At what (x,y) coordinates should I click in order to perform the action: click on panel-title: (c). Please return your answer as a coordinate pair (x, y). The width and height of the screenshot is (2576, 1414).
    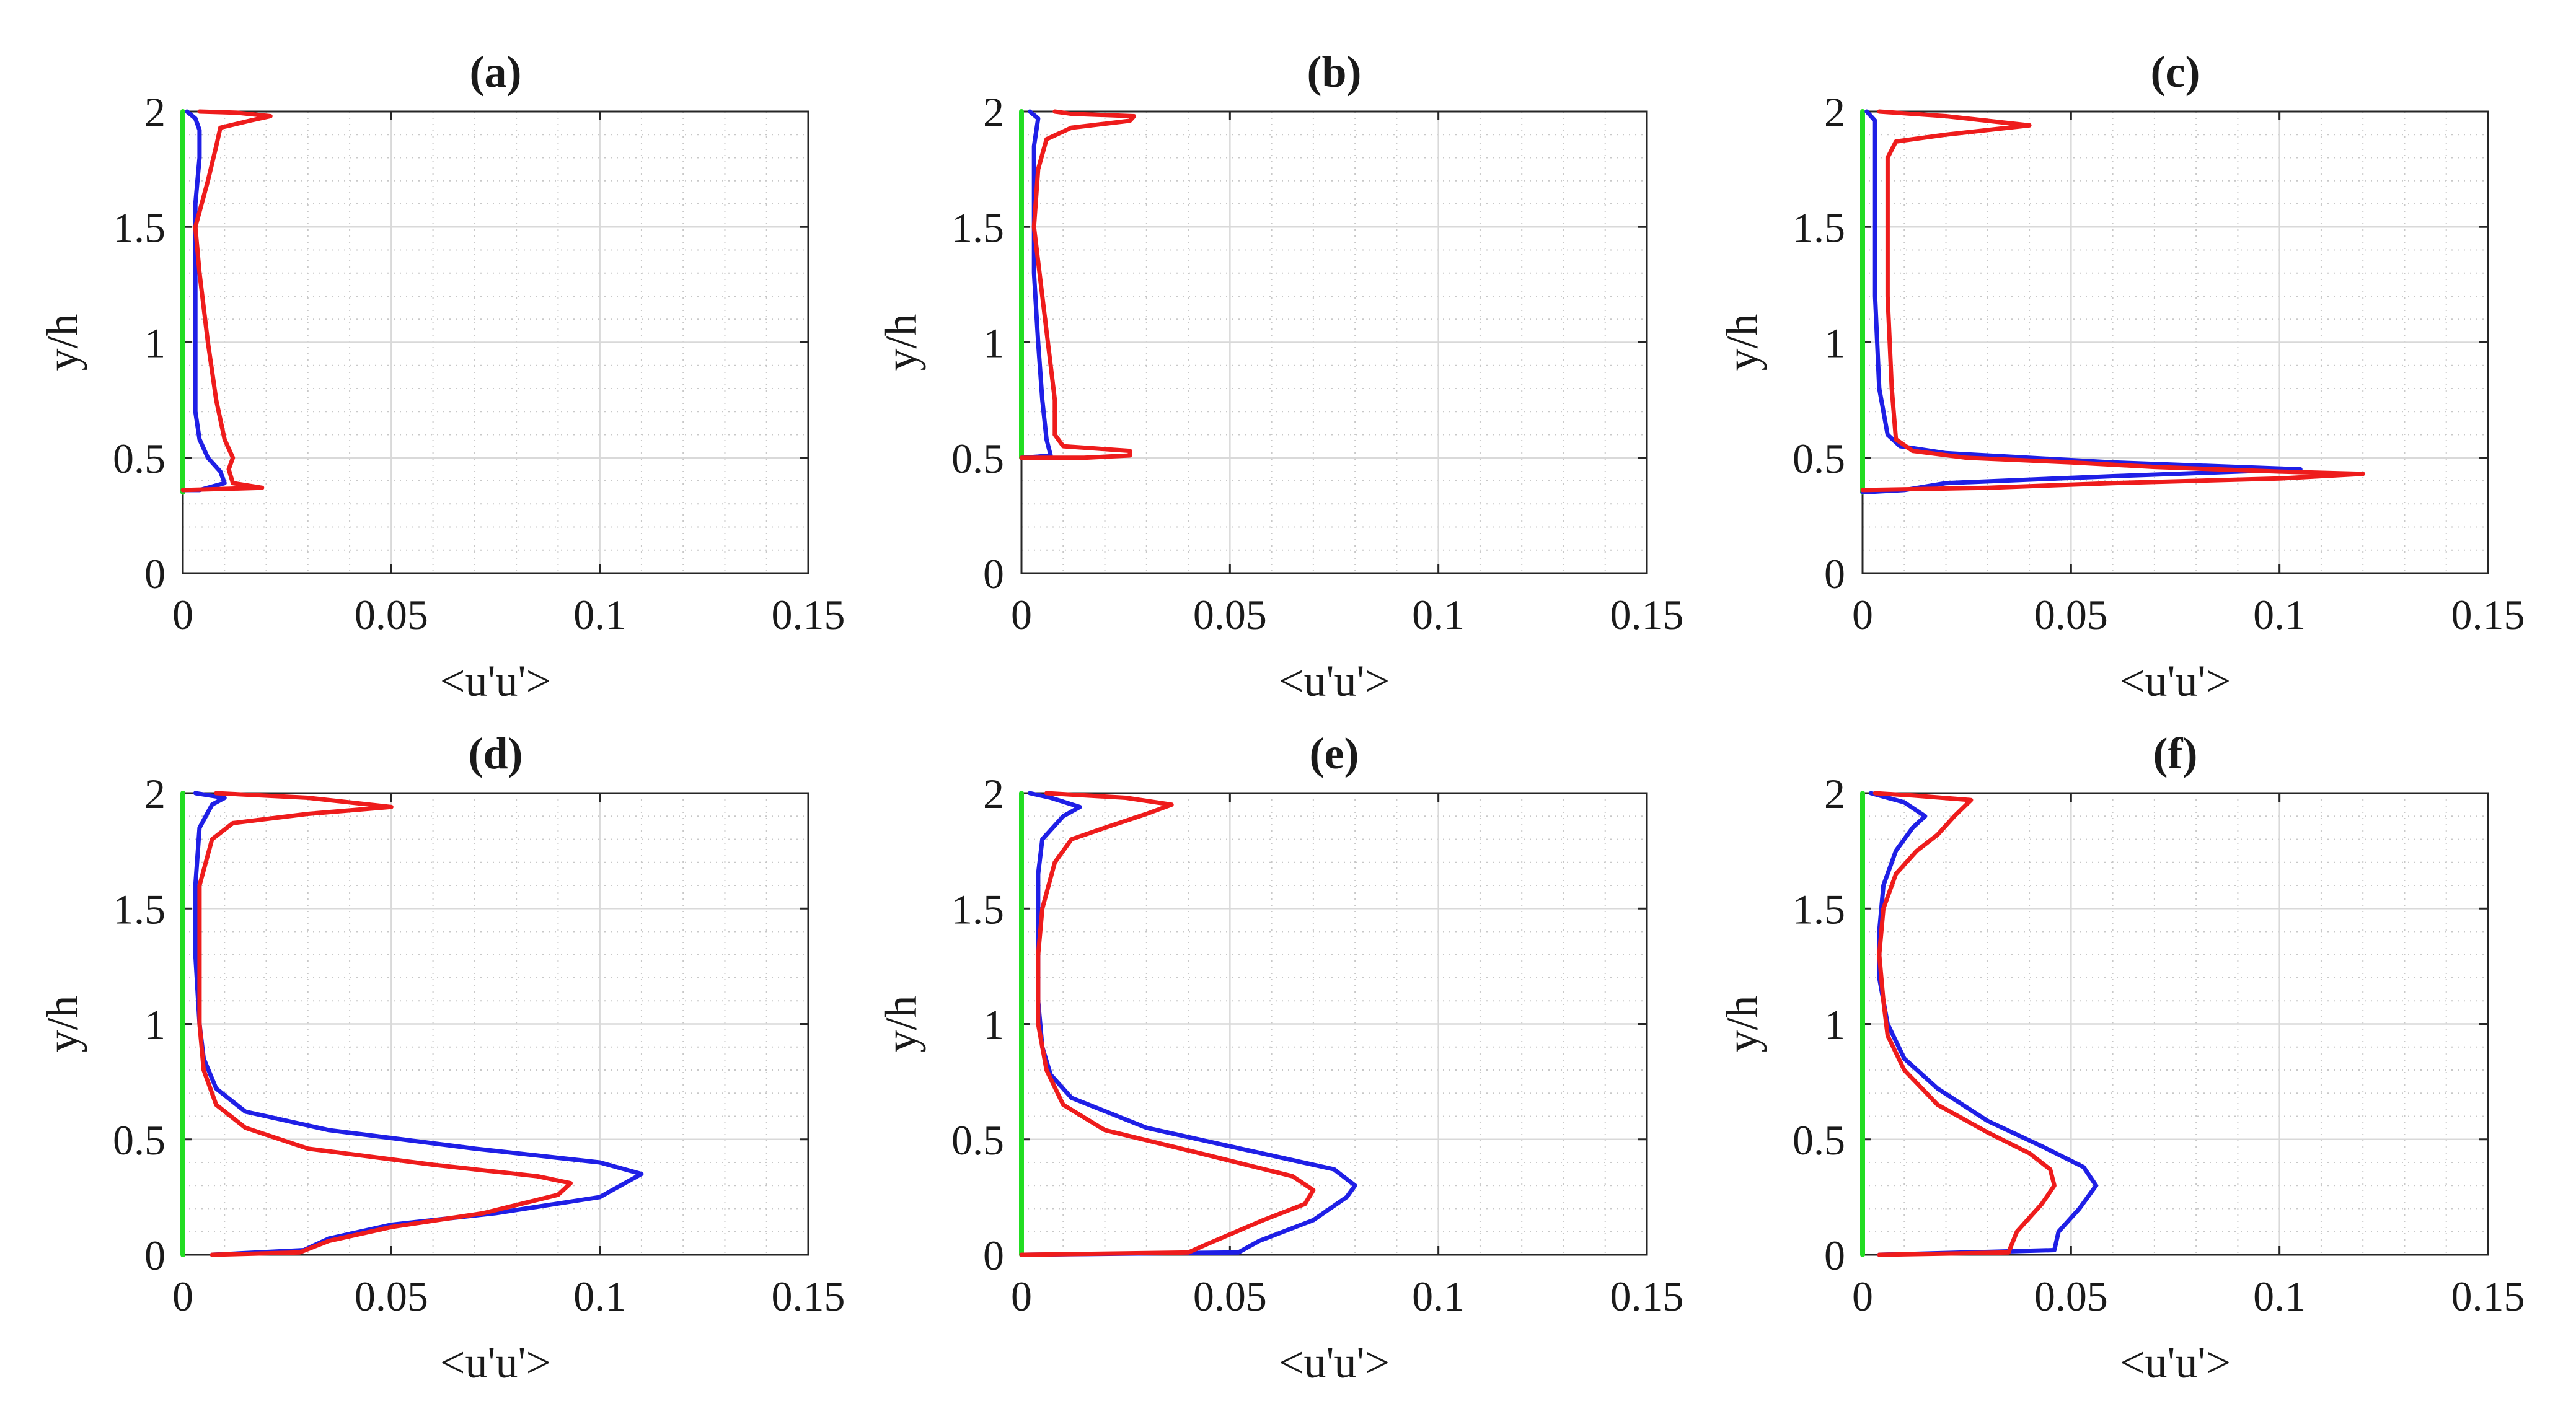
    Looking at the image, I should click on (2175, 72).